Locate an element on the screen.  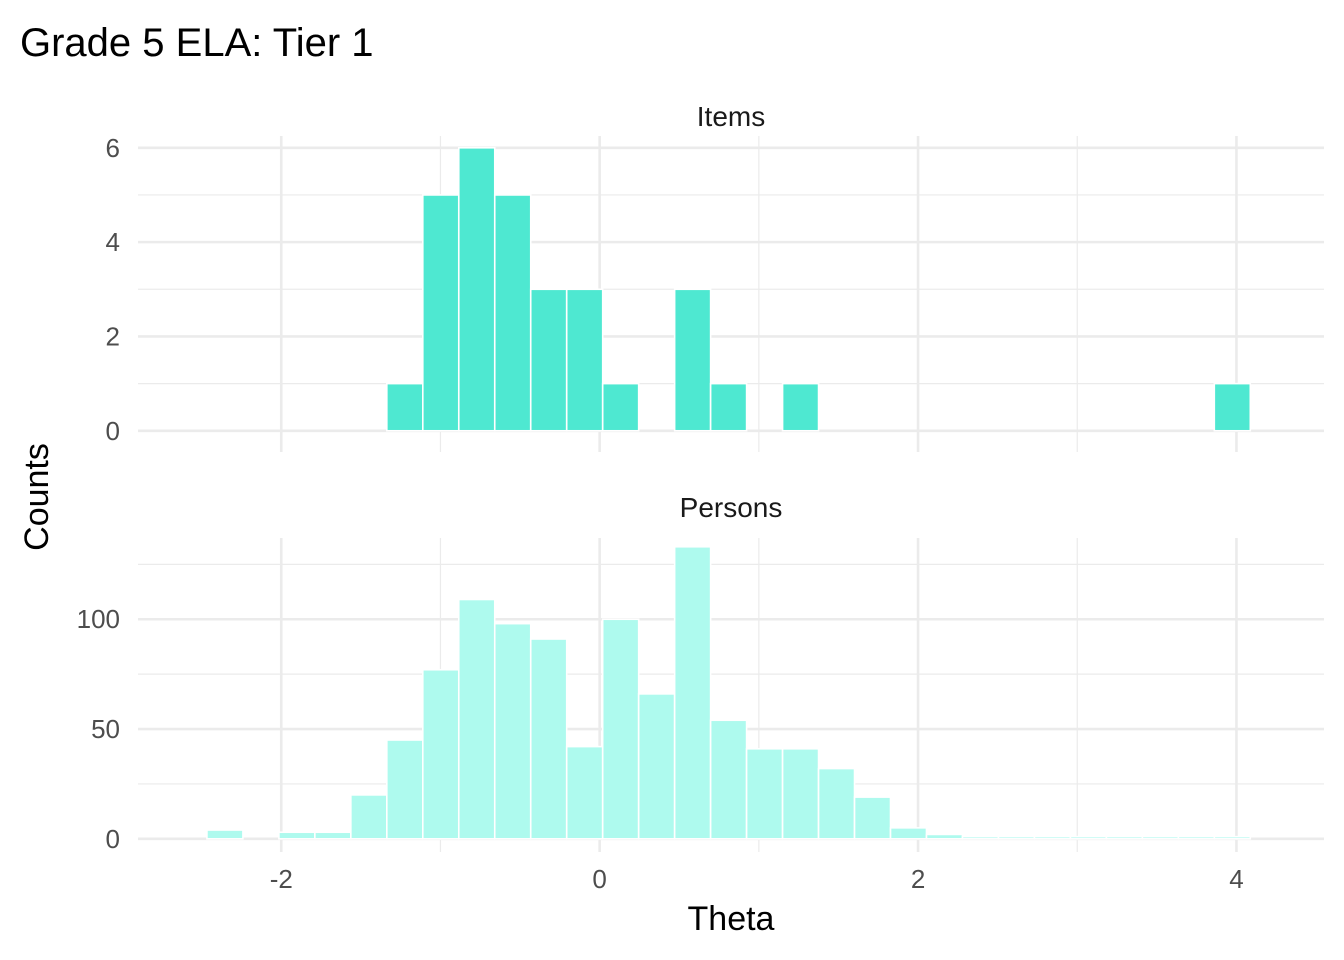
y-tick-label: 2 is located at coordinates (113, 336).